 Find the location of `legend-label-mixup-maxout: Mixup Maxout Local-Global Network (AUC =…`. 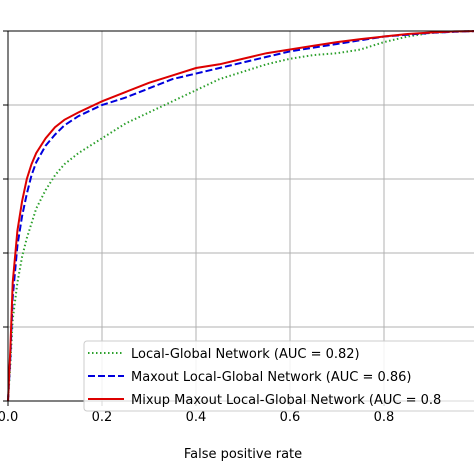

legend-label-mixup-maxout: Mixup Maxout Local-Global Network (AUC =… is located at coordinates (286, 400).